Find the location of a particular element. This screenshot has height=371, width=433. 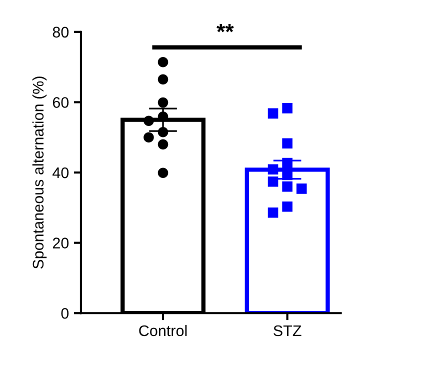

y-tick-label: 60 is located at coordinates (60, 102).